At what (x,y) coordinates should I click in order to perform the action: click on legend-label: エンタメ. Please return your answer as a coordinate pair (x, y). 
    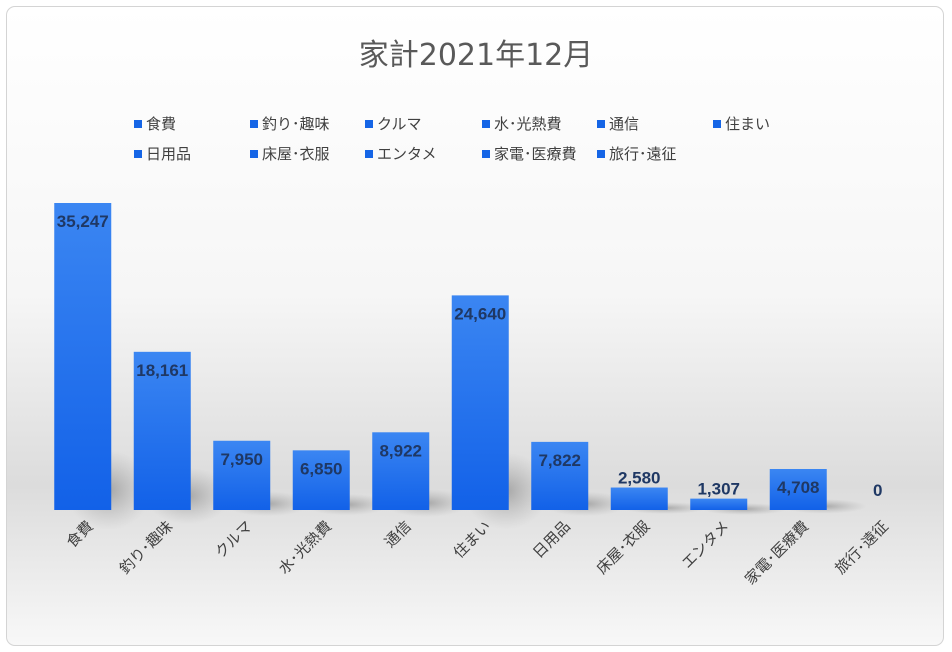
    Looking at the image, I should click on (407, 154).